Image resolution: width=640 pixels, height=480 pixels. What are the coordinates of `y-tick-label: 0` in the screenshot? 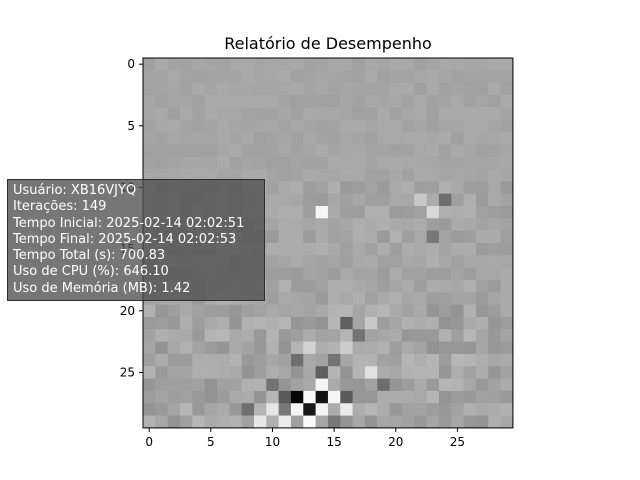 It's located at (131, 64).